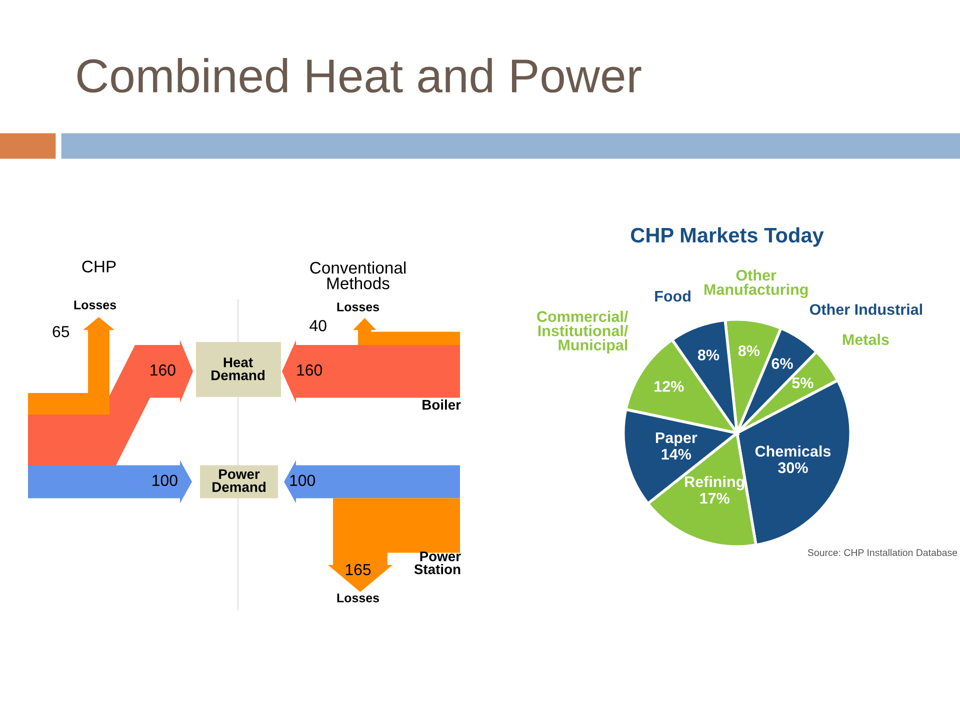 This screenshot has height=720, width=960. I want to click on text: CHP, so click(99, 266).